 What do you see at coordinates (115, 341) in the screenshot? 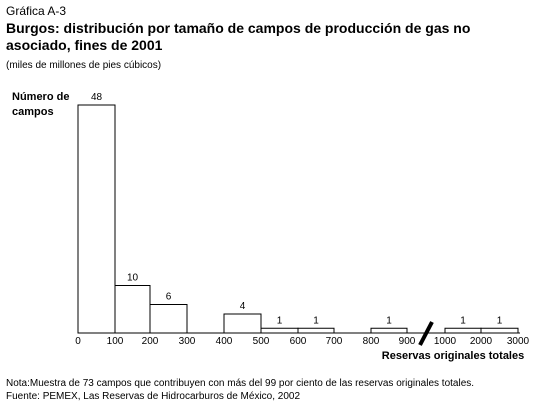
I see `x-tick-label-100: 100` at bounding box center [115, 341].